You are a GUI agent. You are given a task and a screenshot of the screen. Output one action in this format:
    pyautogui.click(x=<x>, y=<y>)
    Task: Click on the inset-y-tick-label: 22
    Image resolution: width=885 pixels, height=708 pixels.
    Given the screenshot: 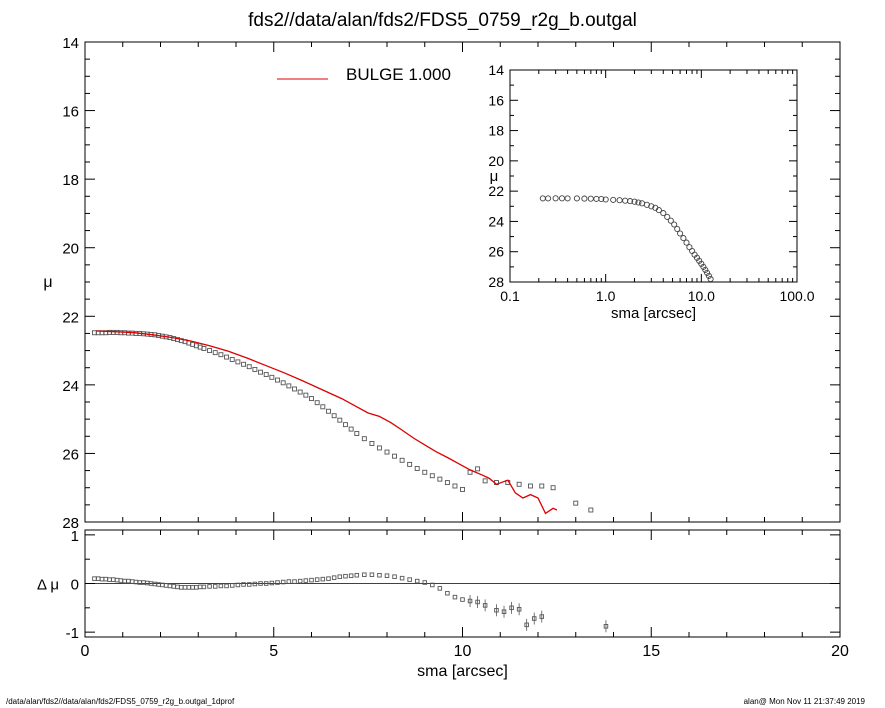 What is the action you would take?
    pyautogui.click(x=496, y=191)
    